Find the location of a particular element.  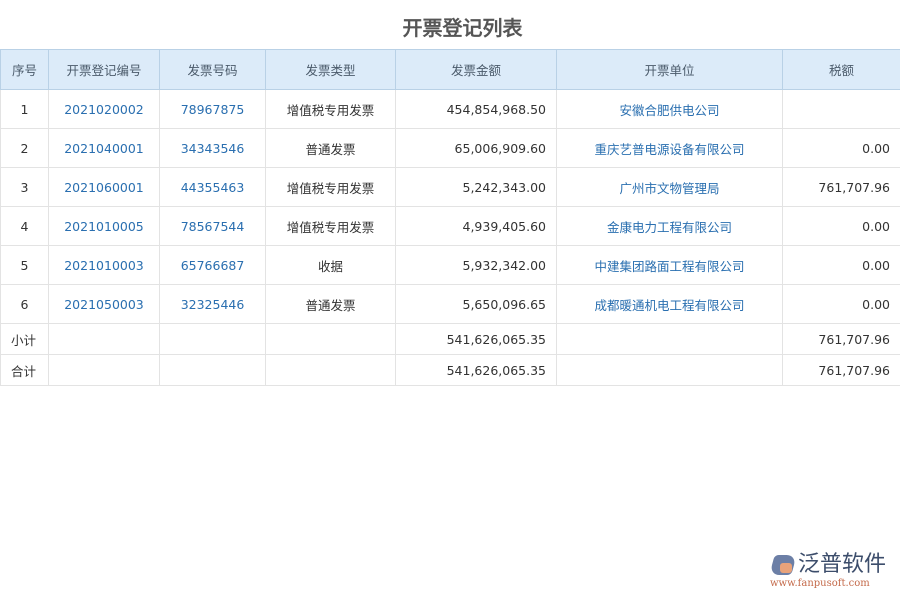

page-title: 开票登记列表 is located at coordinates (462, 28).